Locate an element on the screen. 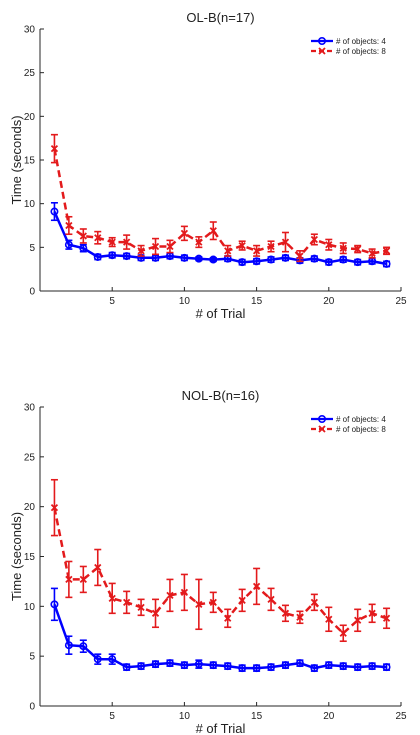  legend-label: # of objects: 8 is located at coordinates (361, 51).